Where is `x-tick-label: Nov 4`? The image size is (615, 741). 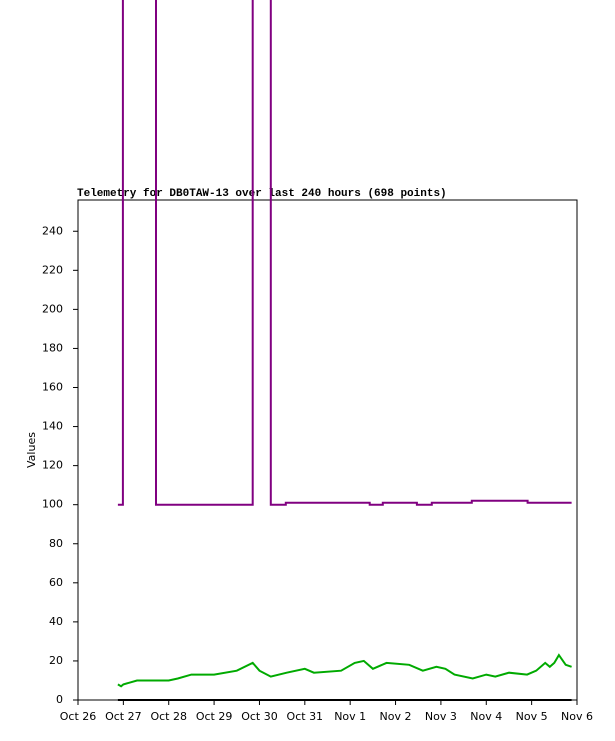
x-tick-label: Nov 4 is located at coordinates (486, 716).